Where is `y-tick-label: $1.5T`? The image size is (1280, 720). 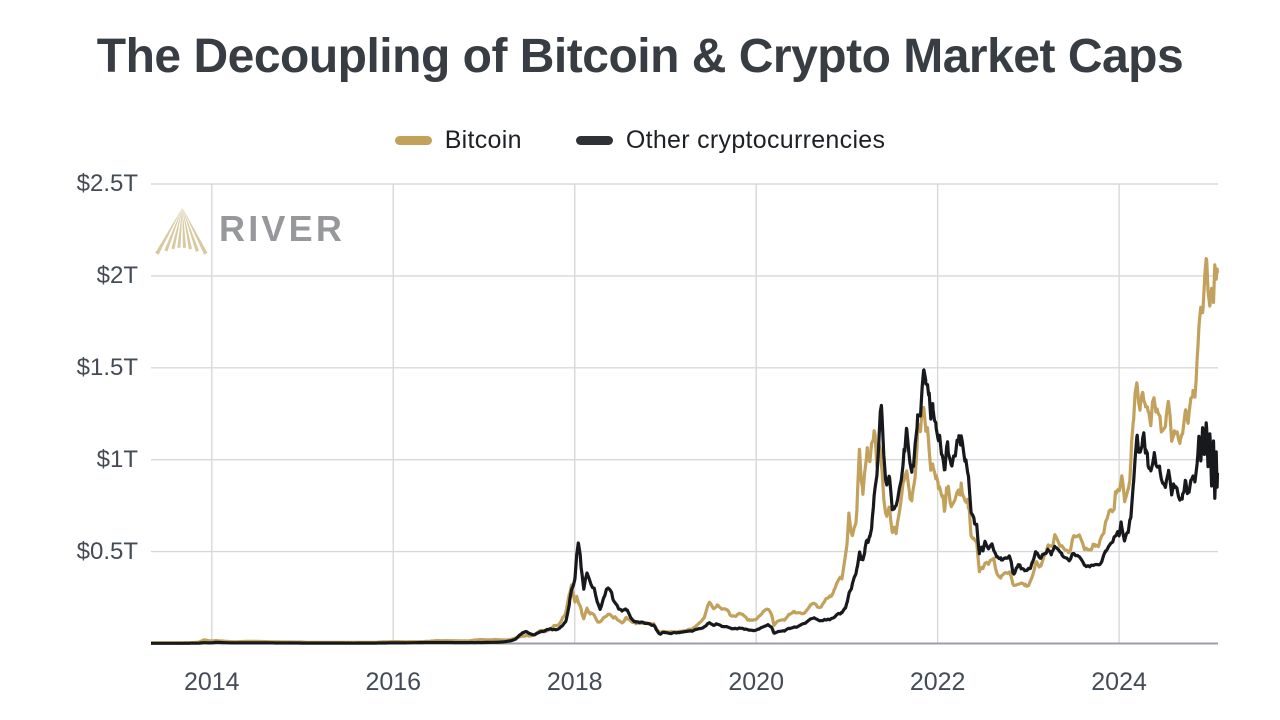
y-tick-label: $1.5T is located at coordinates (107, 367).